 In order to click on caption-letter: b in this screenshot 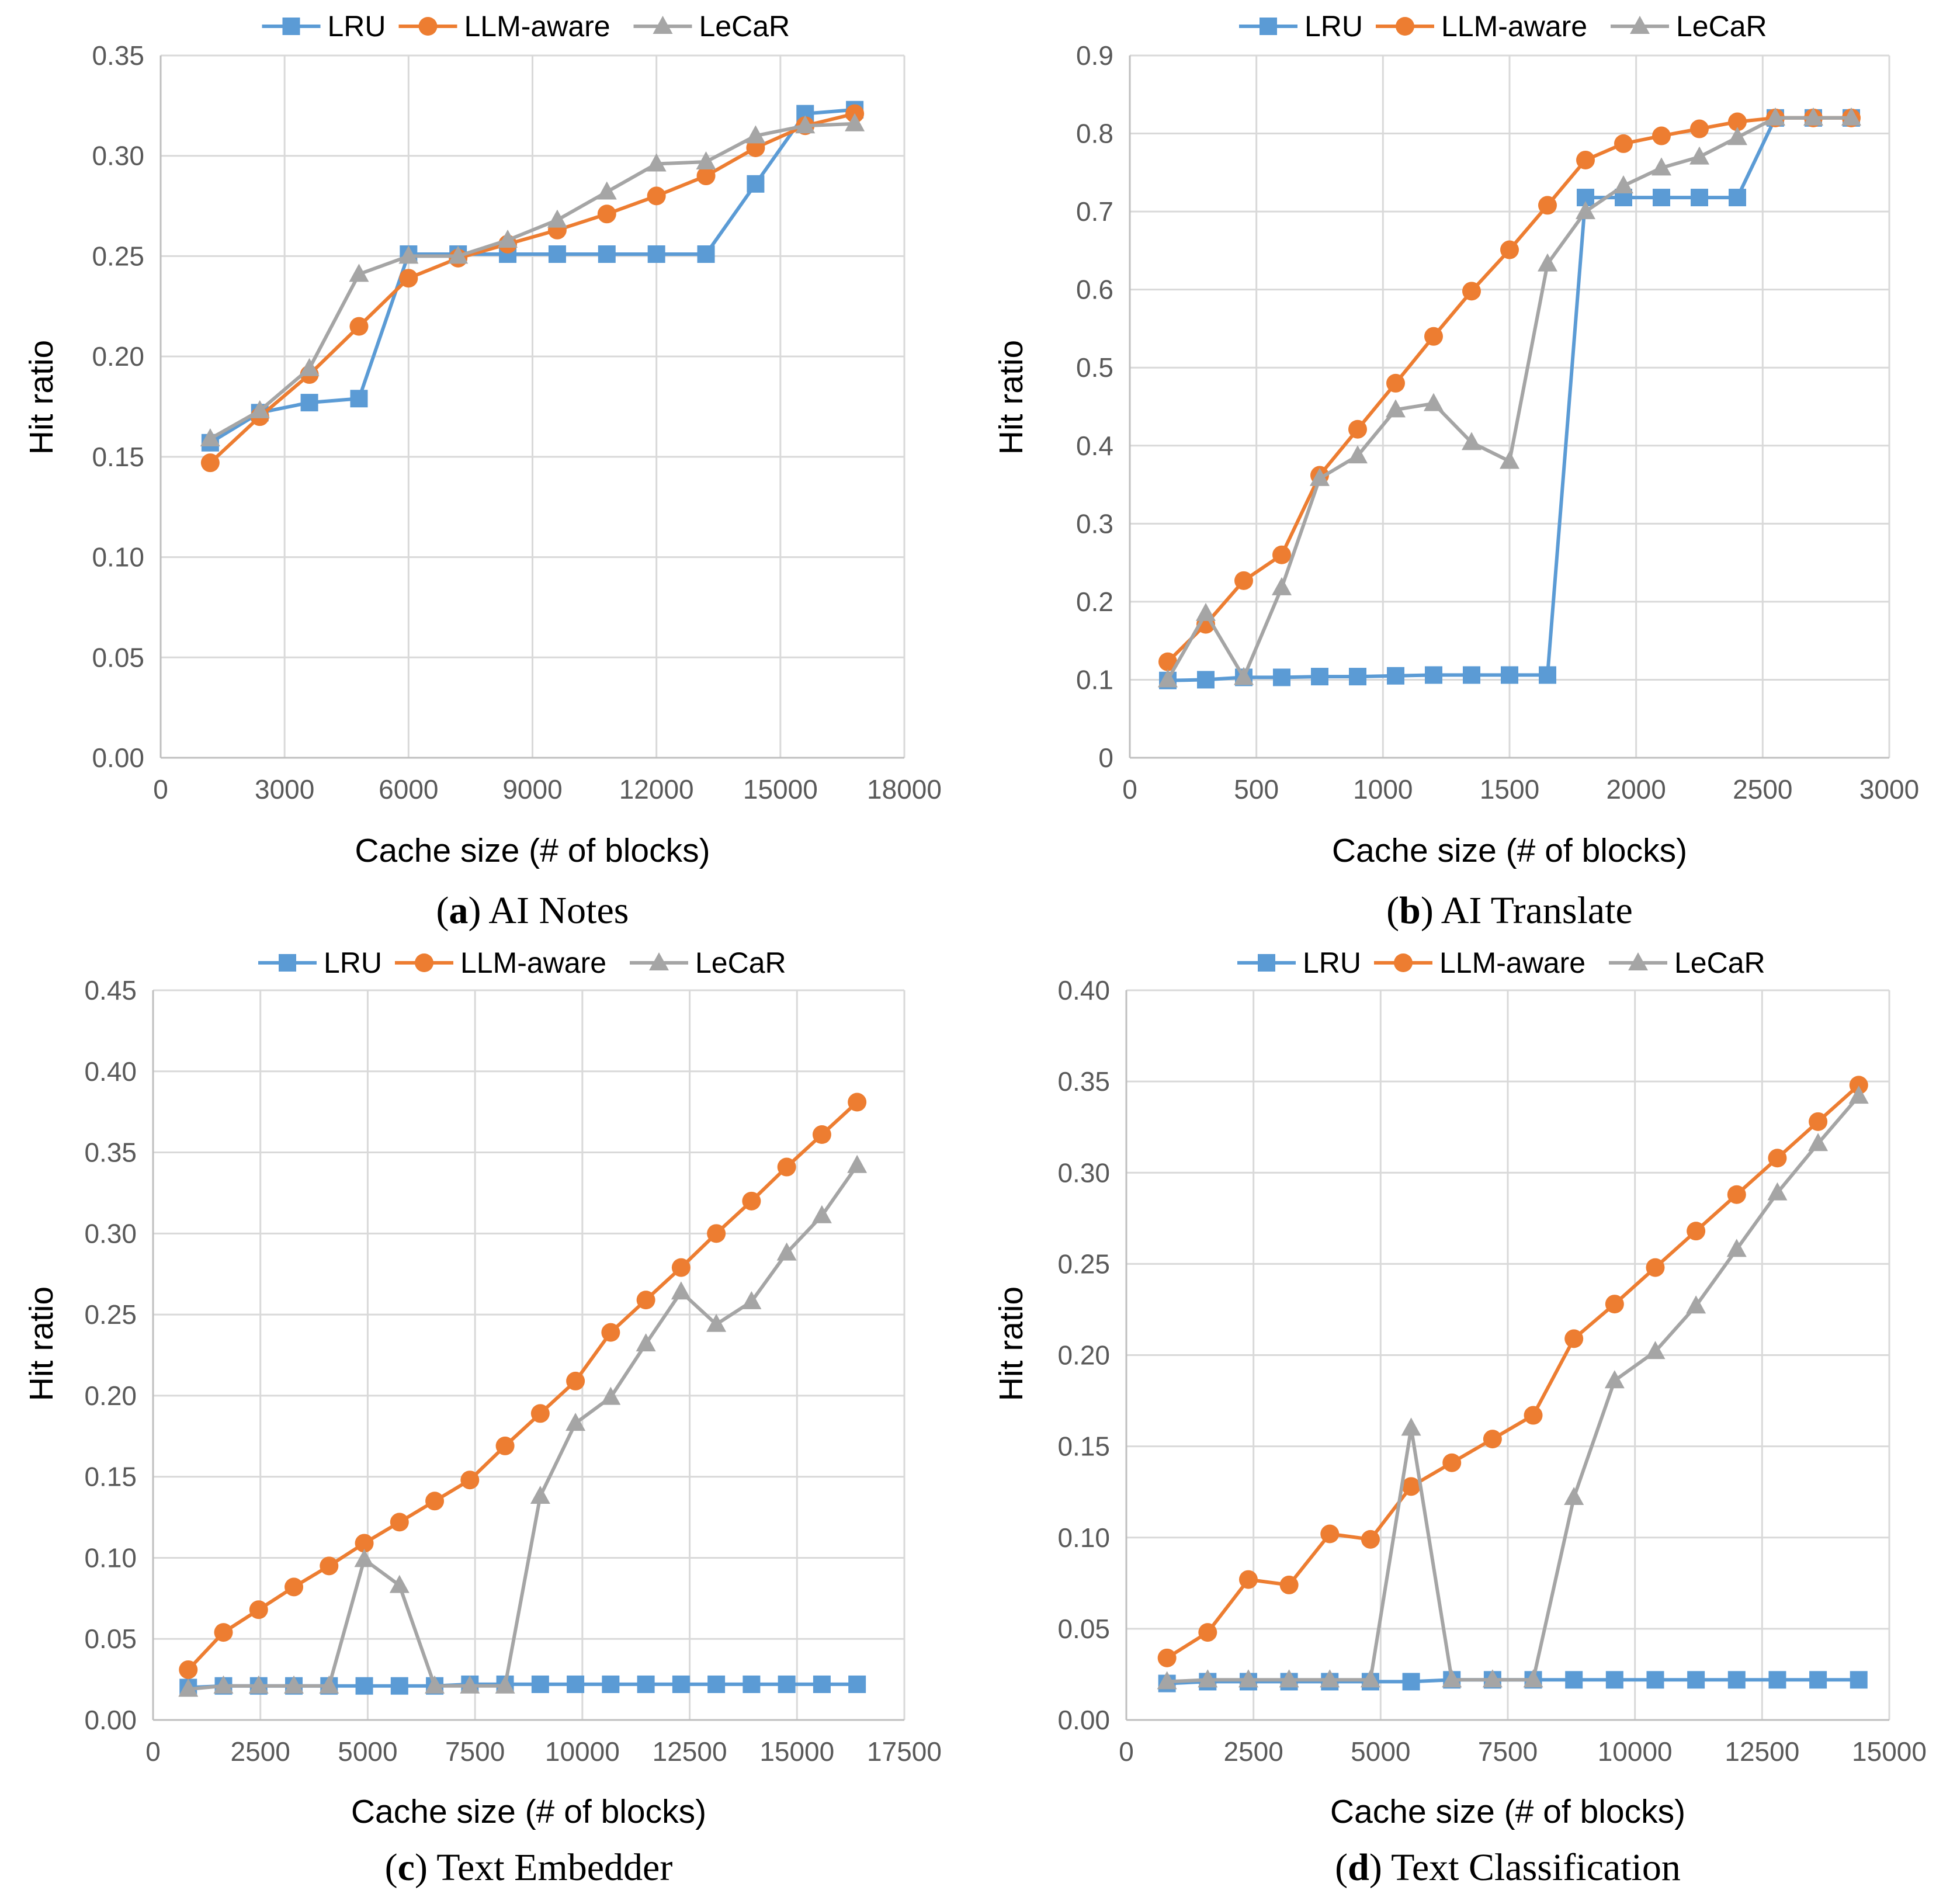, I will do `click(1410, 910)`.